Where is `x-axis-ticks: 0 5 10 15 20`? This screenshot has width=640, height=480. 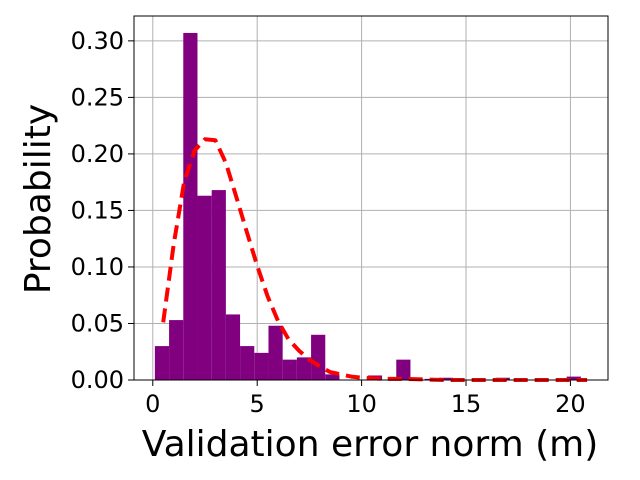 x-axis-ticks: 0 5 10 15 20 is located at coordinates (365, 399).